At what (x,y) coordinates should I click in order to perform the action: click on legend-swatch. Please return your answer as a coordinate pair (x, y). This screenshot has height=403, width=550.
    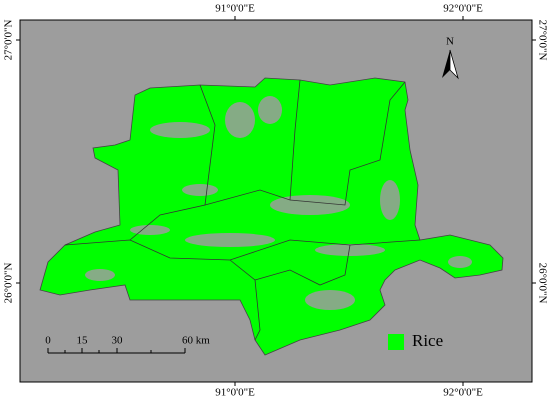
    Looking at the image, I should click on (396, 342).